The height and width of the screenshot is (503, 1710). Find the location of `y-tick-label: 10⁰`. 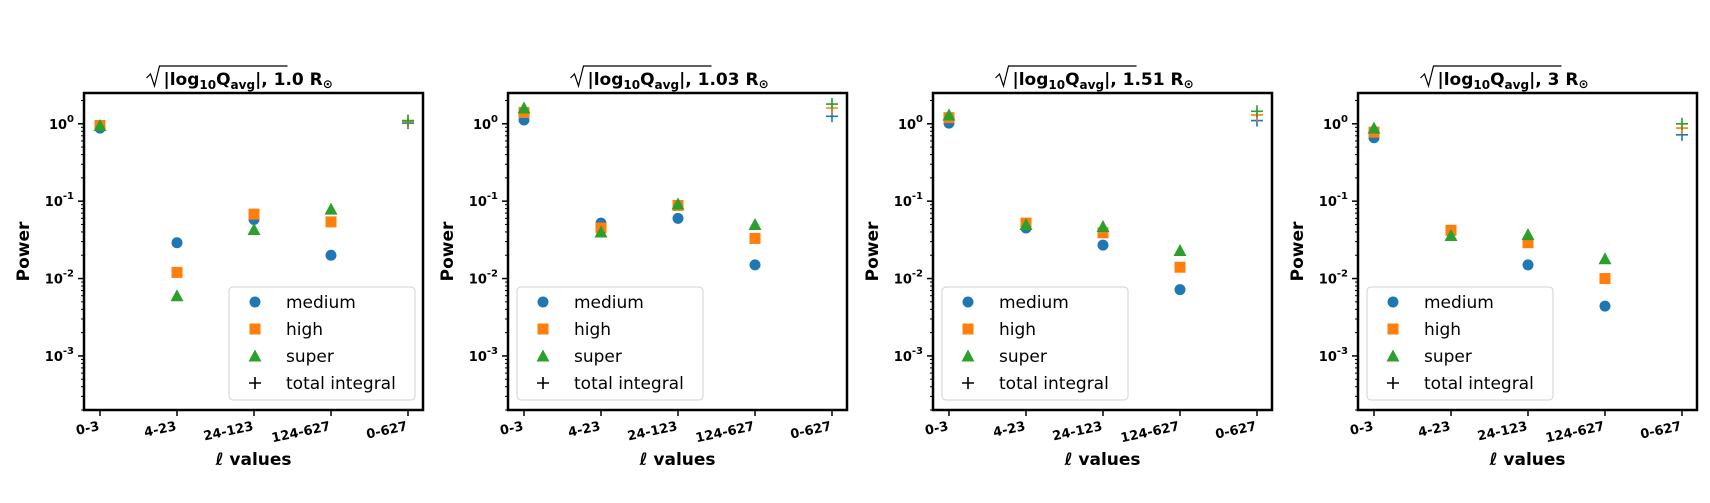

y-tick-label: 10⁰ is located at coordinates (1335, 123).